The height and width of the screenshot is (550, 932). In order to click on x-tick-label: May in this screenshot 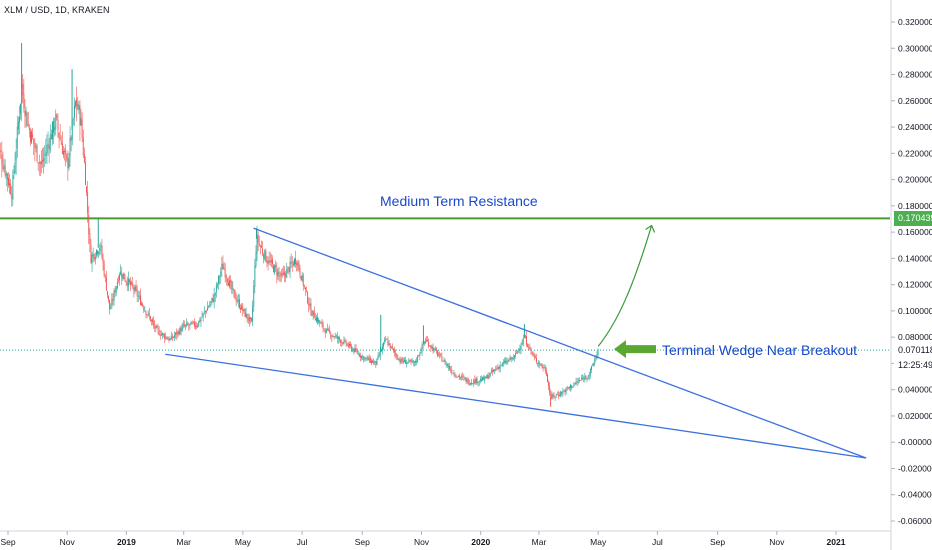, I will do `click(598, 542)`.